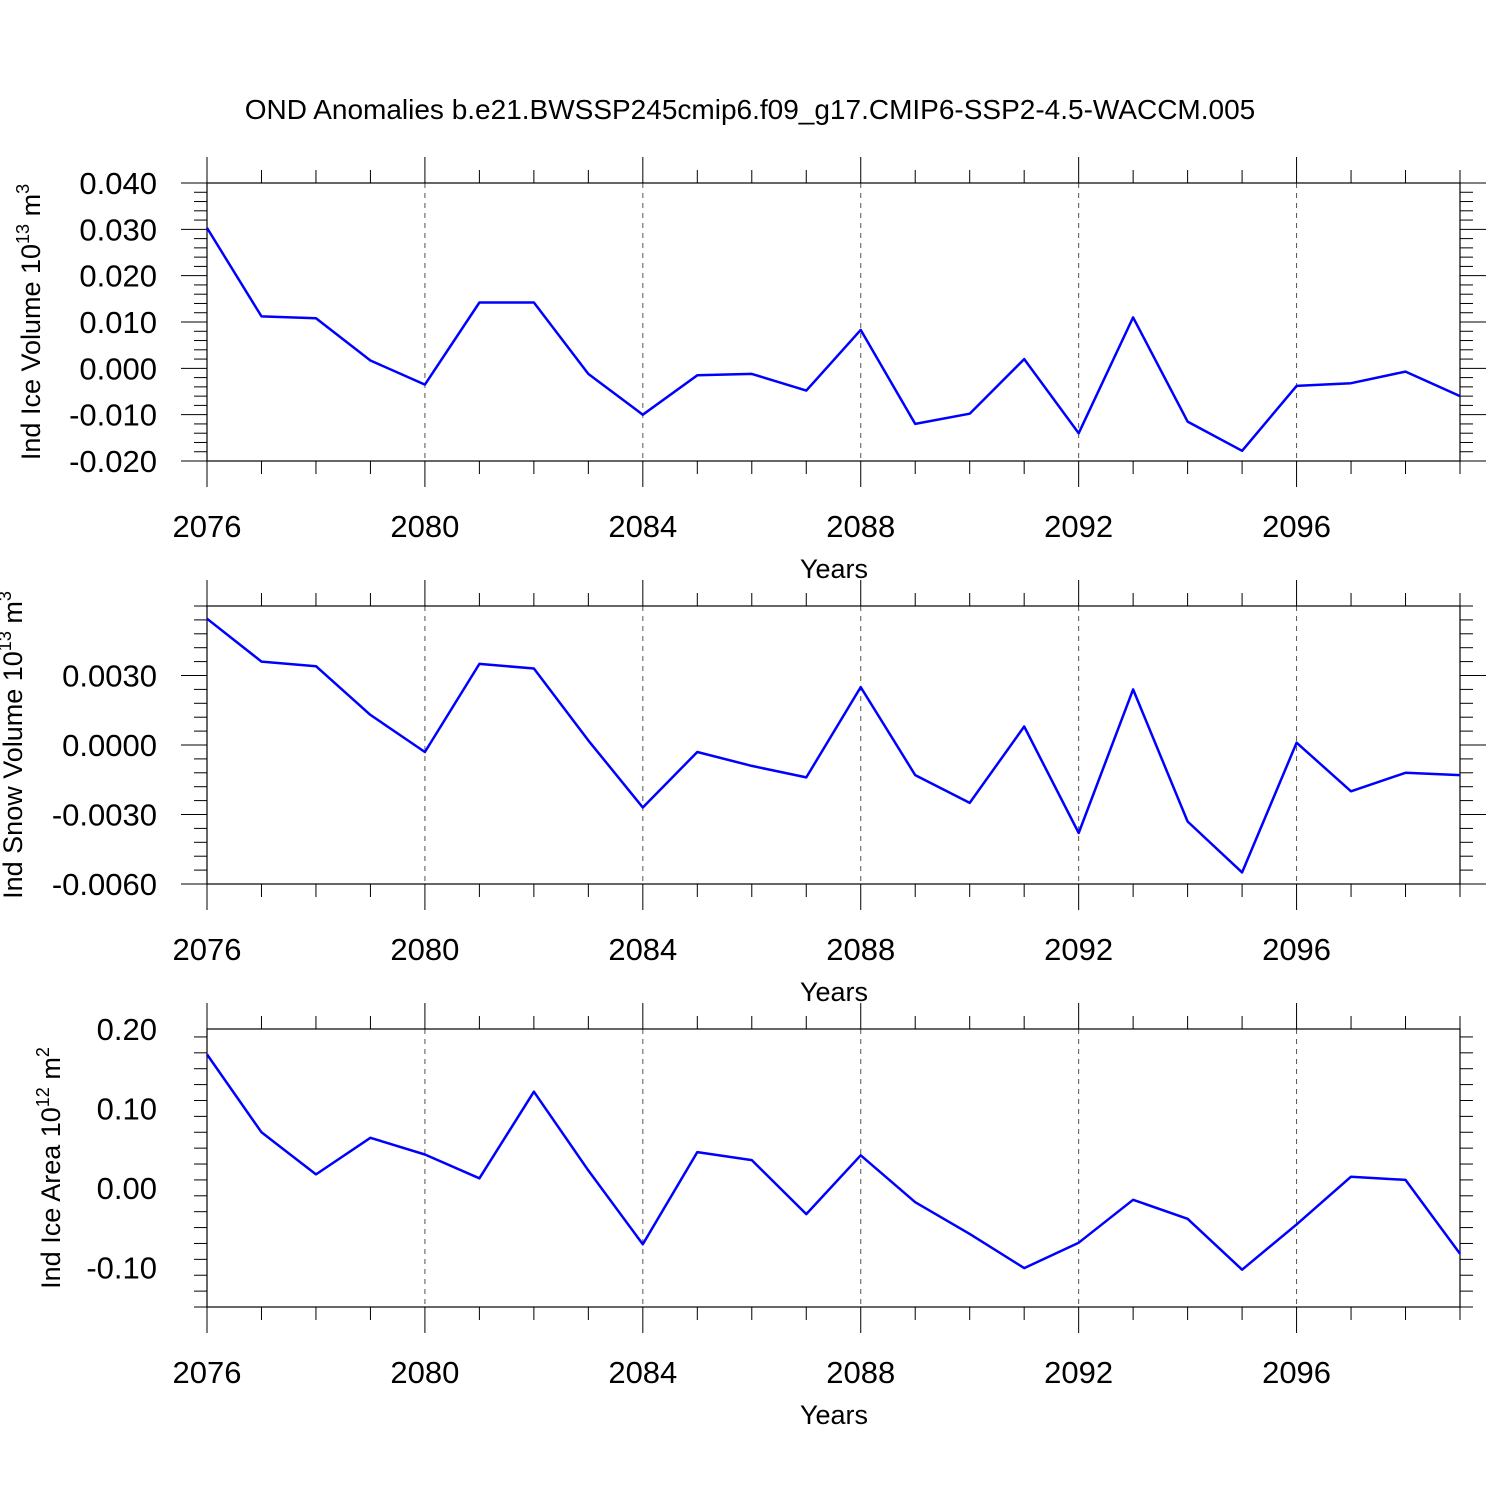  Describe the element at coordinates (121, 1267) in the screenshot. I see `y-tick-label: -0.10` at that location.